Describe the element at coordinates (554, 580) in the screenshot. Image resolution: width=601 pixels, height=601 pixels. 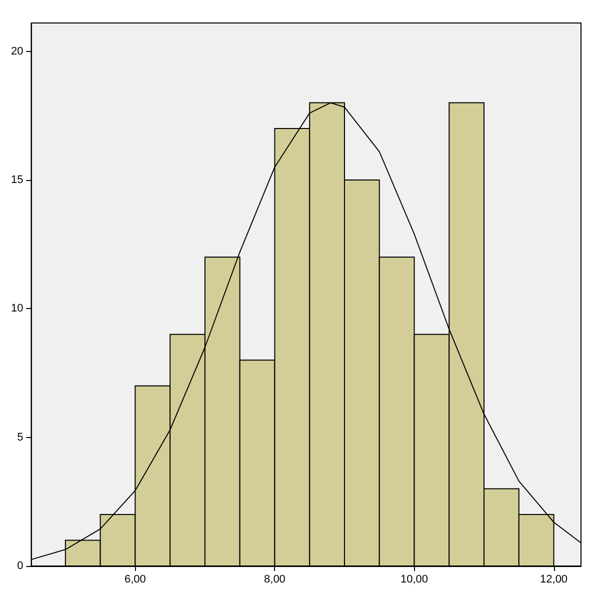
I see `x-tick-label: 12,00` at that location.